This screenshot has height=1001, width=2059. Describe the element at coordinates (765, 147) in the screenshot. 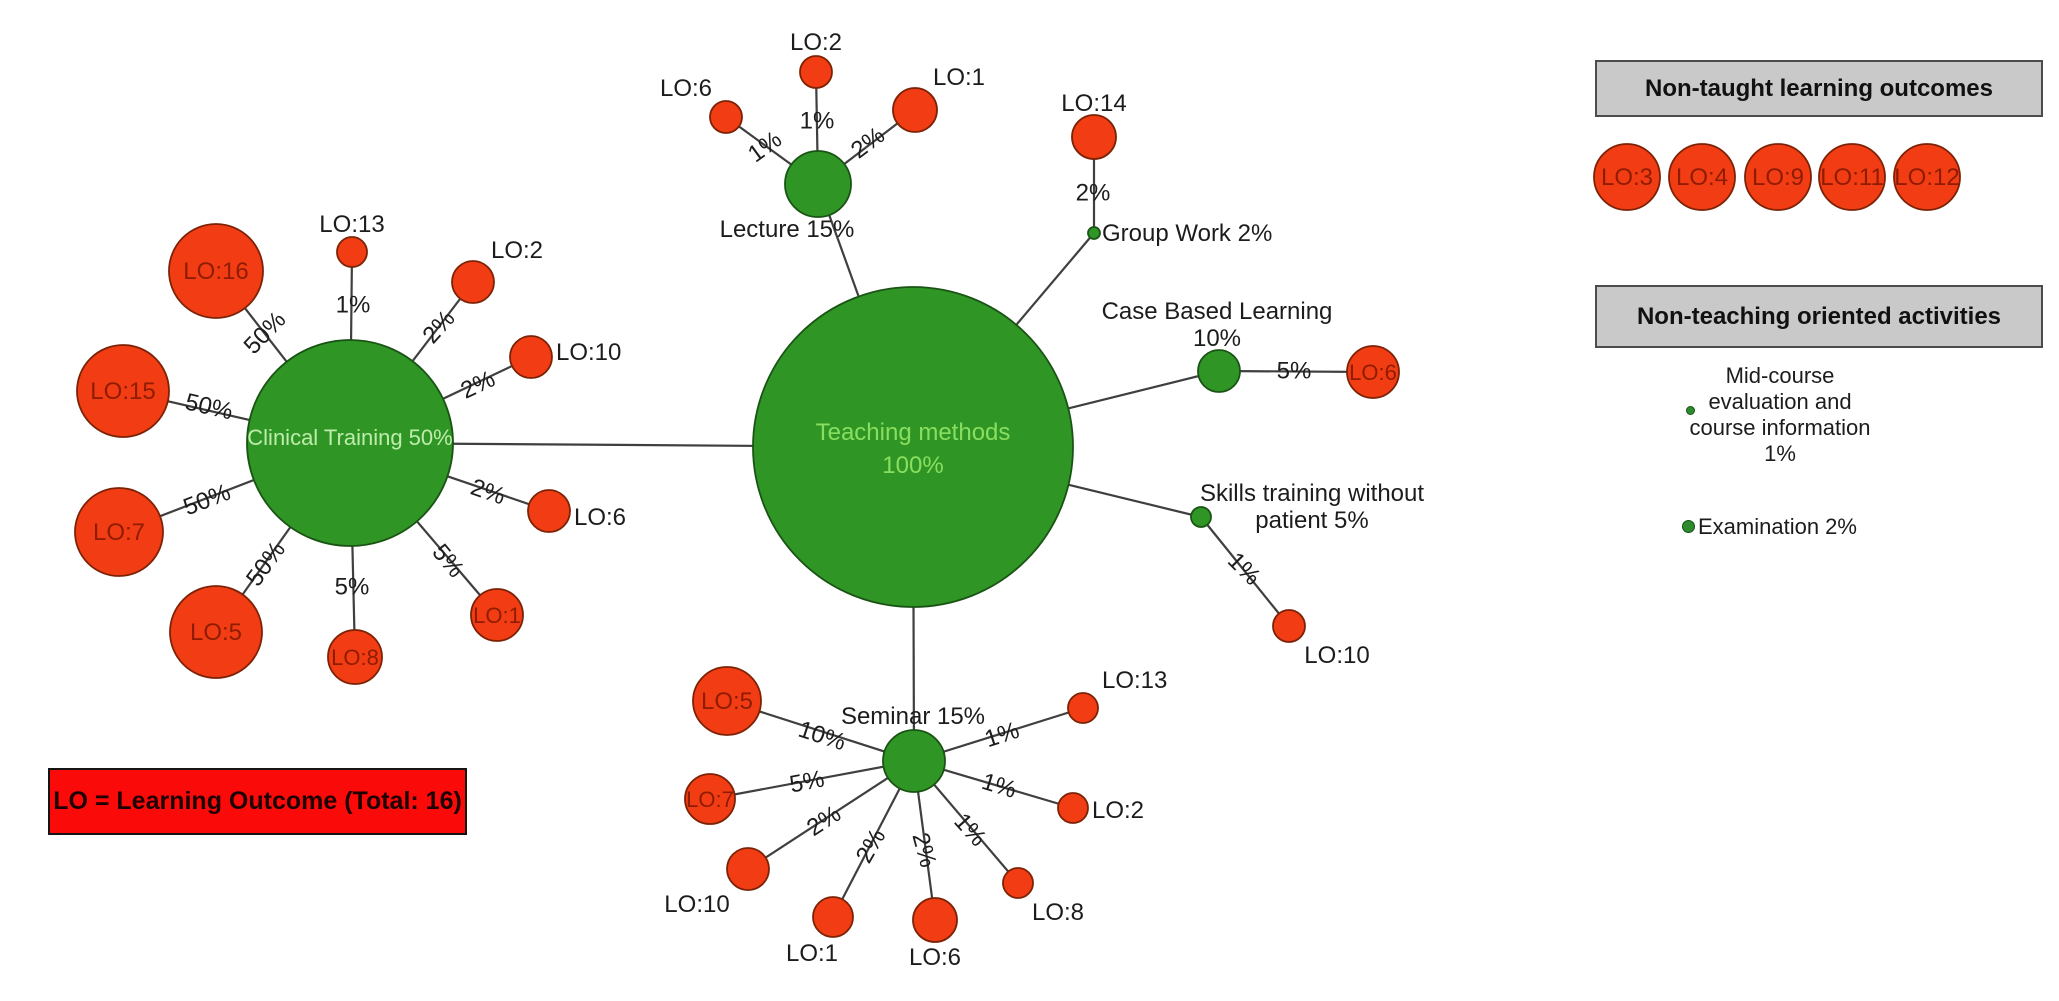

I see `edge-label-lecture-lec-lo6: 1%` at that location.